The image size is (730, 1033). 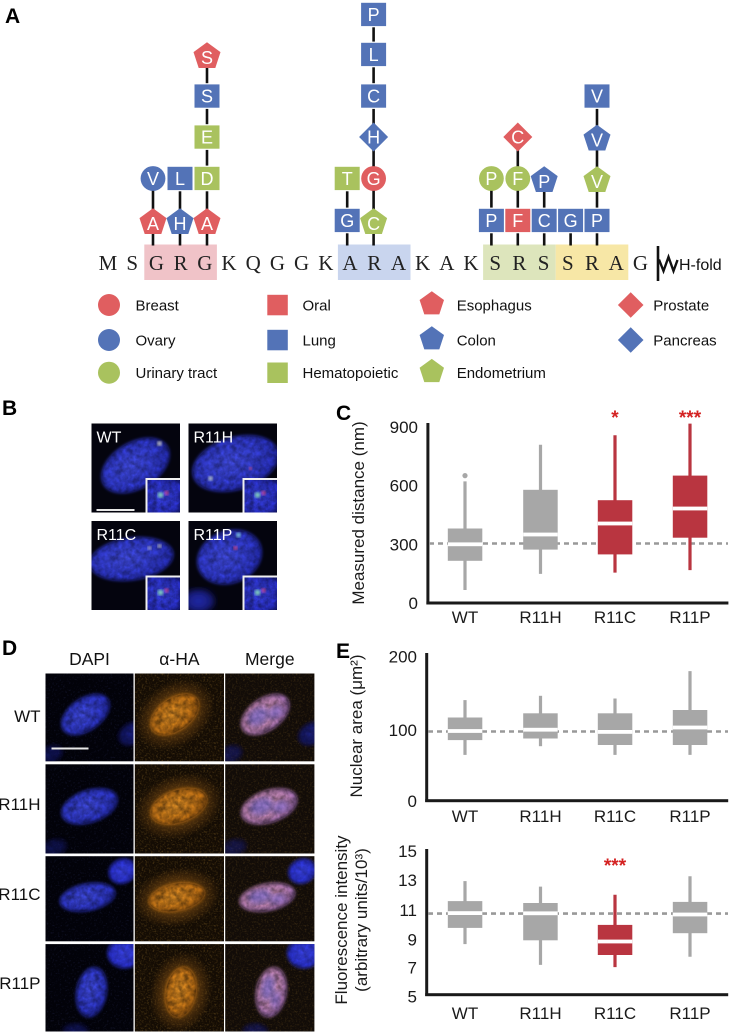 What do you see at coordinates (404, 427) in the screenshot?
I see `svg-text: 900` at bounding box center [404, 427].